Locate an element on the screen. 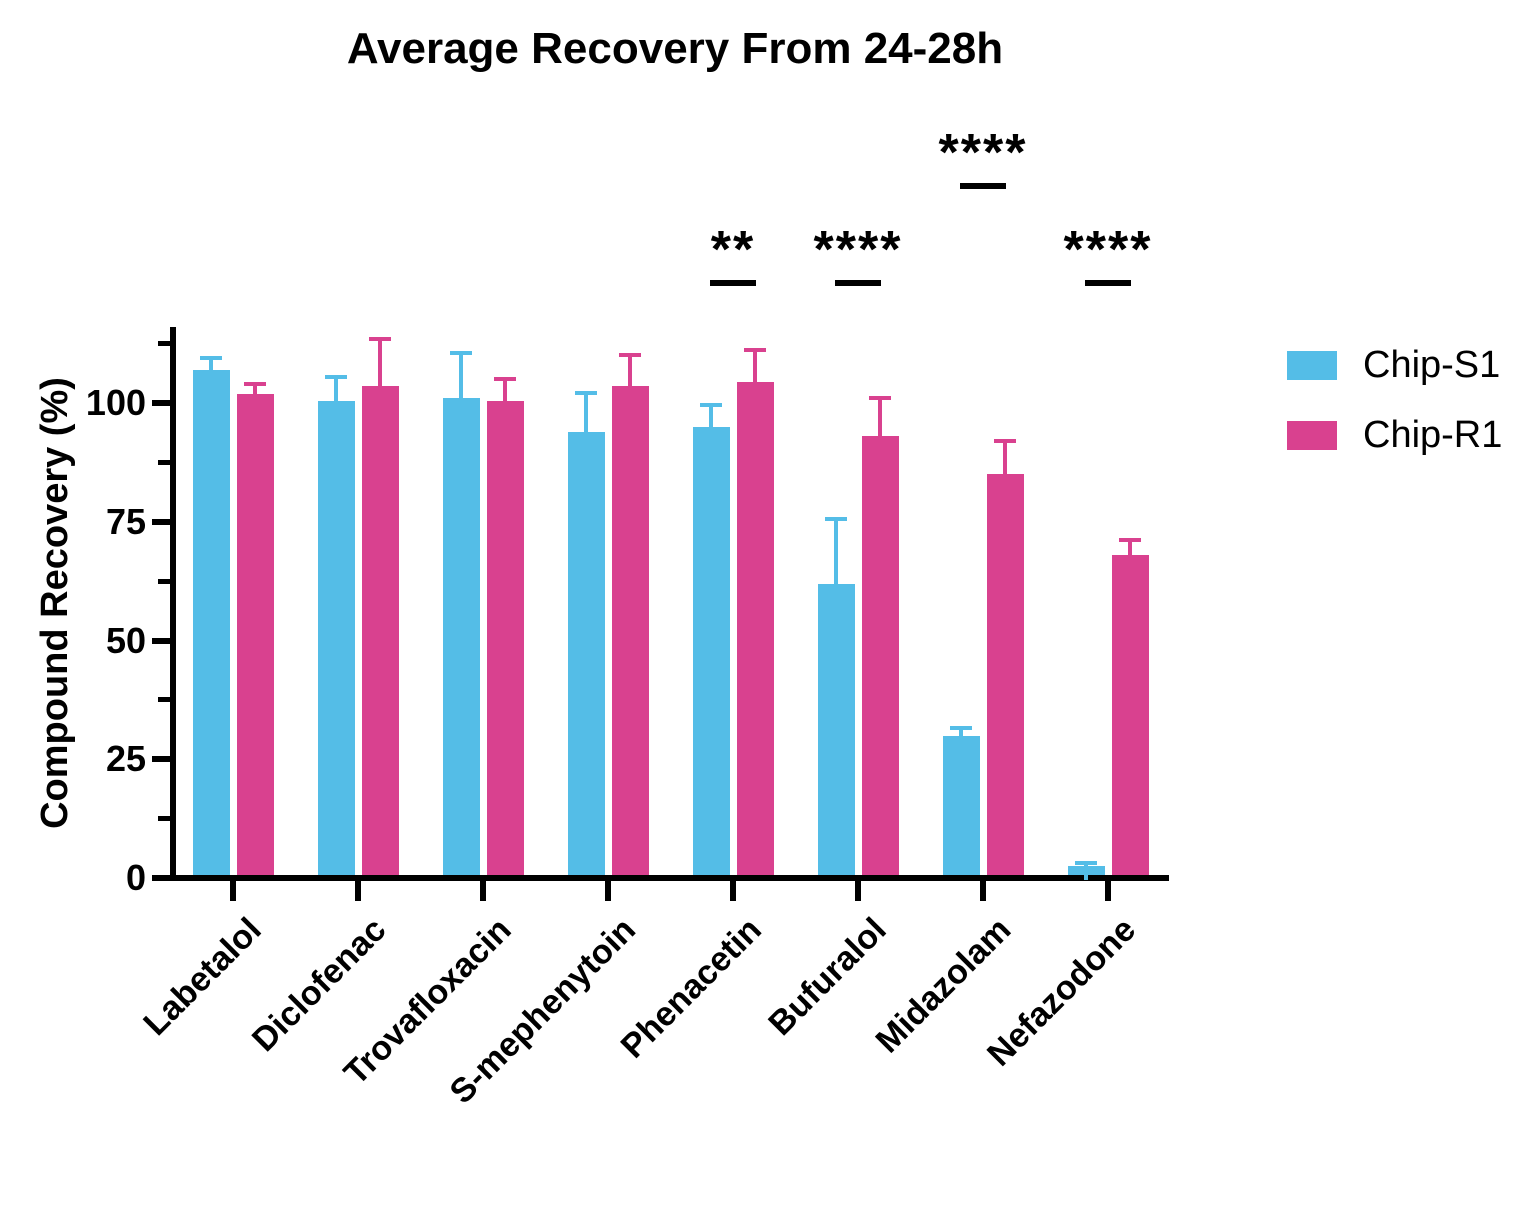 This screenshot has width=1536, height=1206. error-cap-chip-r1-diclofenac is located at coordinates (380, 338).